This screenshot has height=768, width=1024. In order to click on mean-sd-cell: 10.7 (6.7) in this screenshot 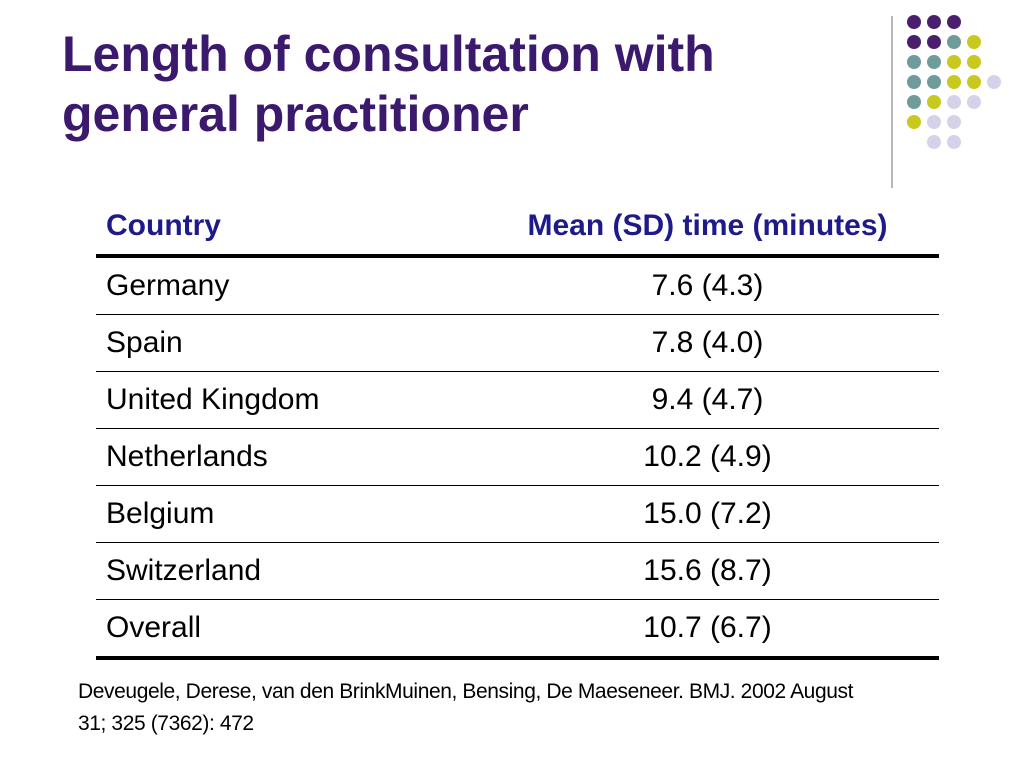, I will do `click(691, 629)`.